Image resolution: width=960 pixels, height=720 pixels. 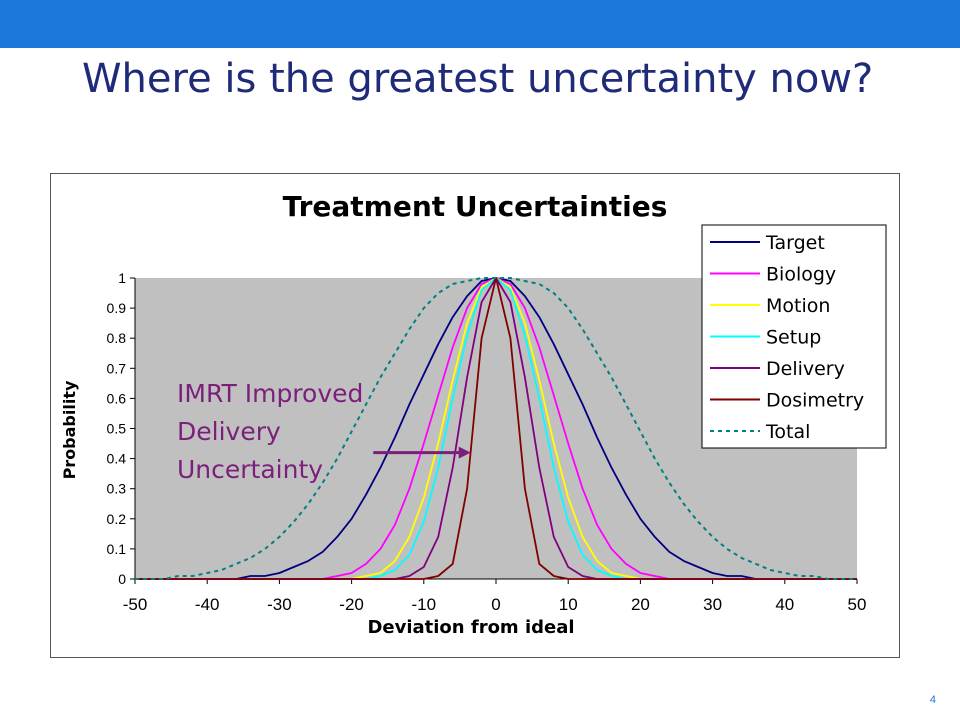 What do you see at coordinates (69, 429) in the screenshot?
I see `y-axis-label: Probability` at bounding box center [69, 429].